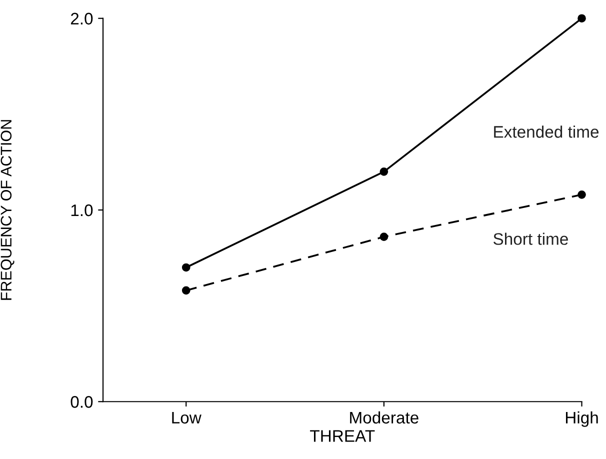 The image size is (606, 459). What do you see at coordinates (7, 210) in the screenshot?
I see `y-axis-title: FREQUENCY OF ACTION` at bounding box center [7, 210].